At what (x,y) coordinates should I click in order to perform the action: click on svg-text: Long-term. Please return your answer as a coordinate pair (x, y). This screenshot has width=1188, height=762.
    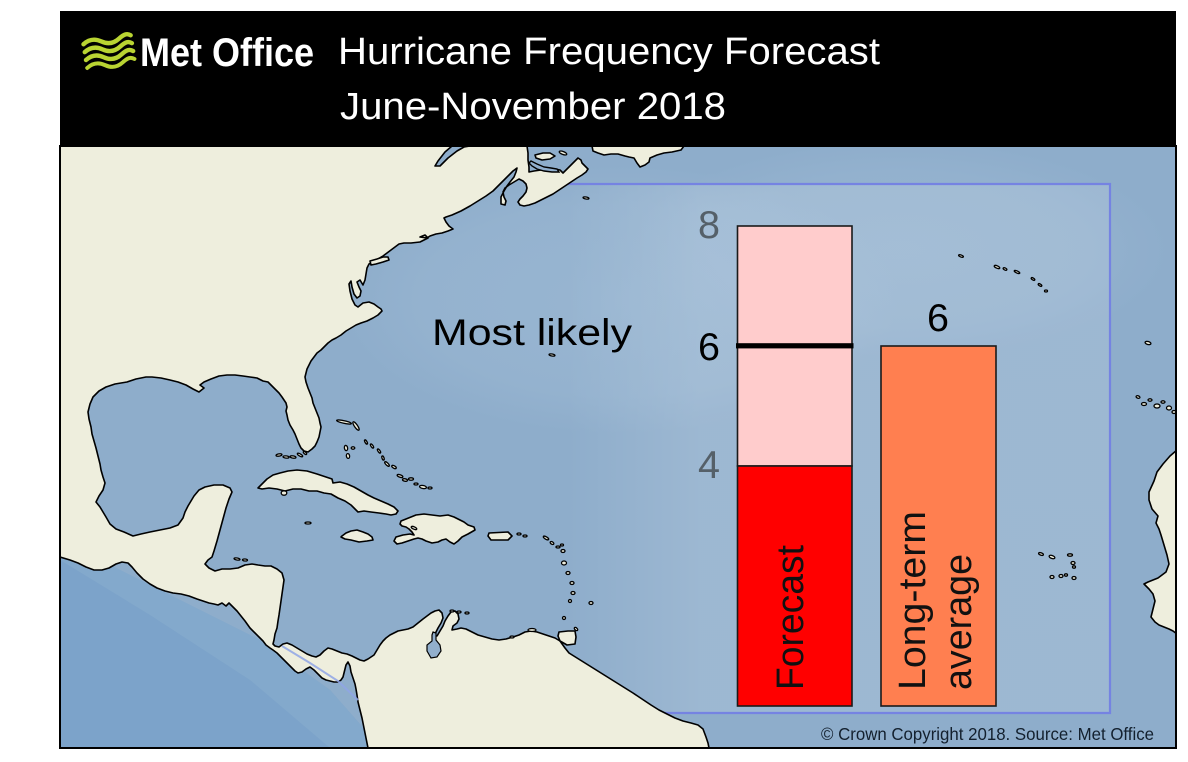
    Looking at the image, I should click on (913, 600).